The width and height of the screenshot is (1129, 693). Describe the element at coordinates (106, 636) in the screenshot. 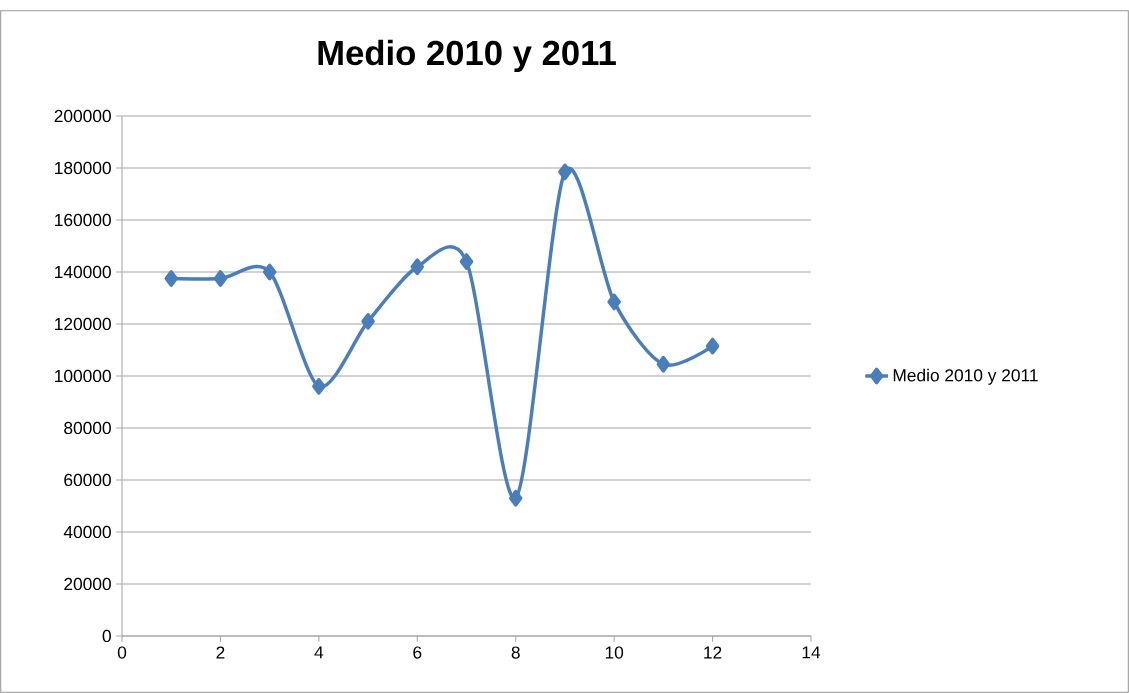

I see `y-tick-label: 0` at that location.